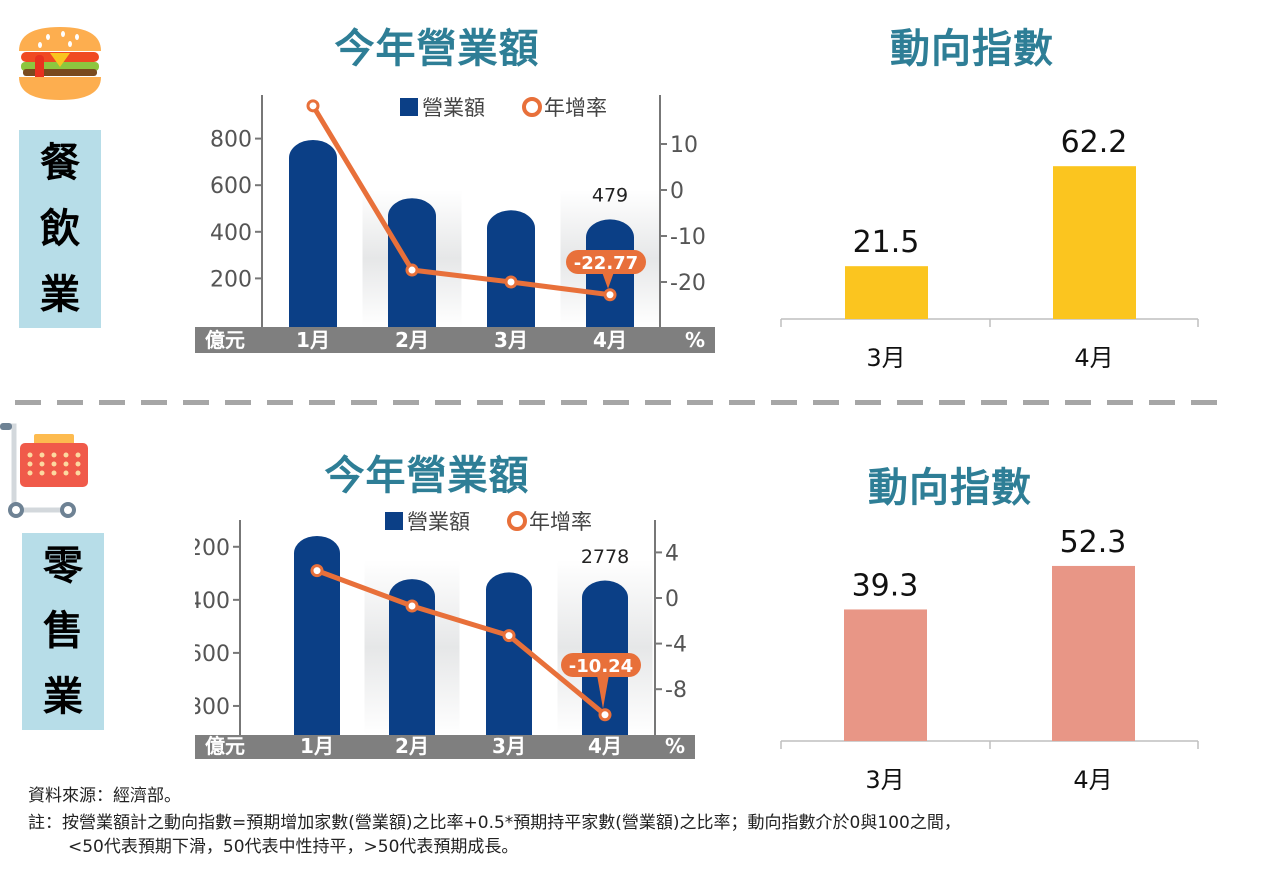 This screenshot has height=870, width=1266. Describe the element at coordinates (989, 248) in the screenshot. I see `index-bar-chart: 21.5 3月 62.2 4月` at that location.